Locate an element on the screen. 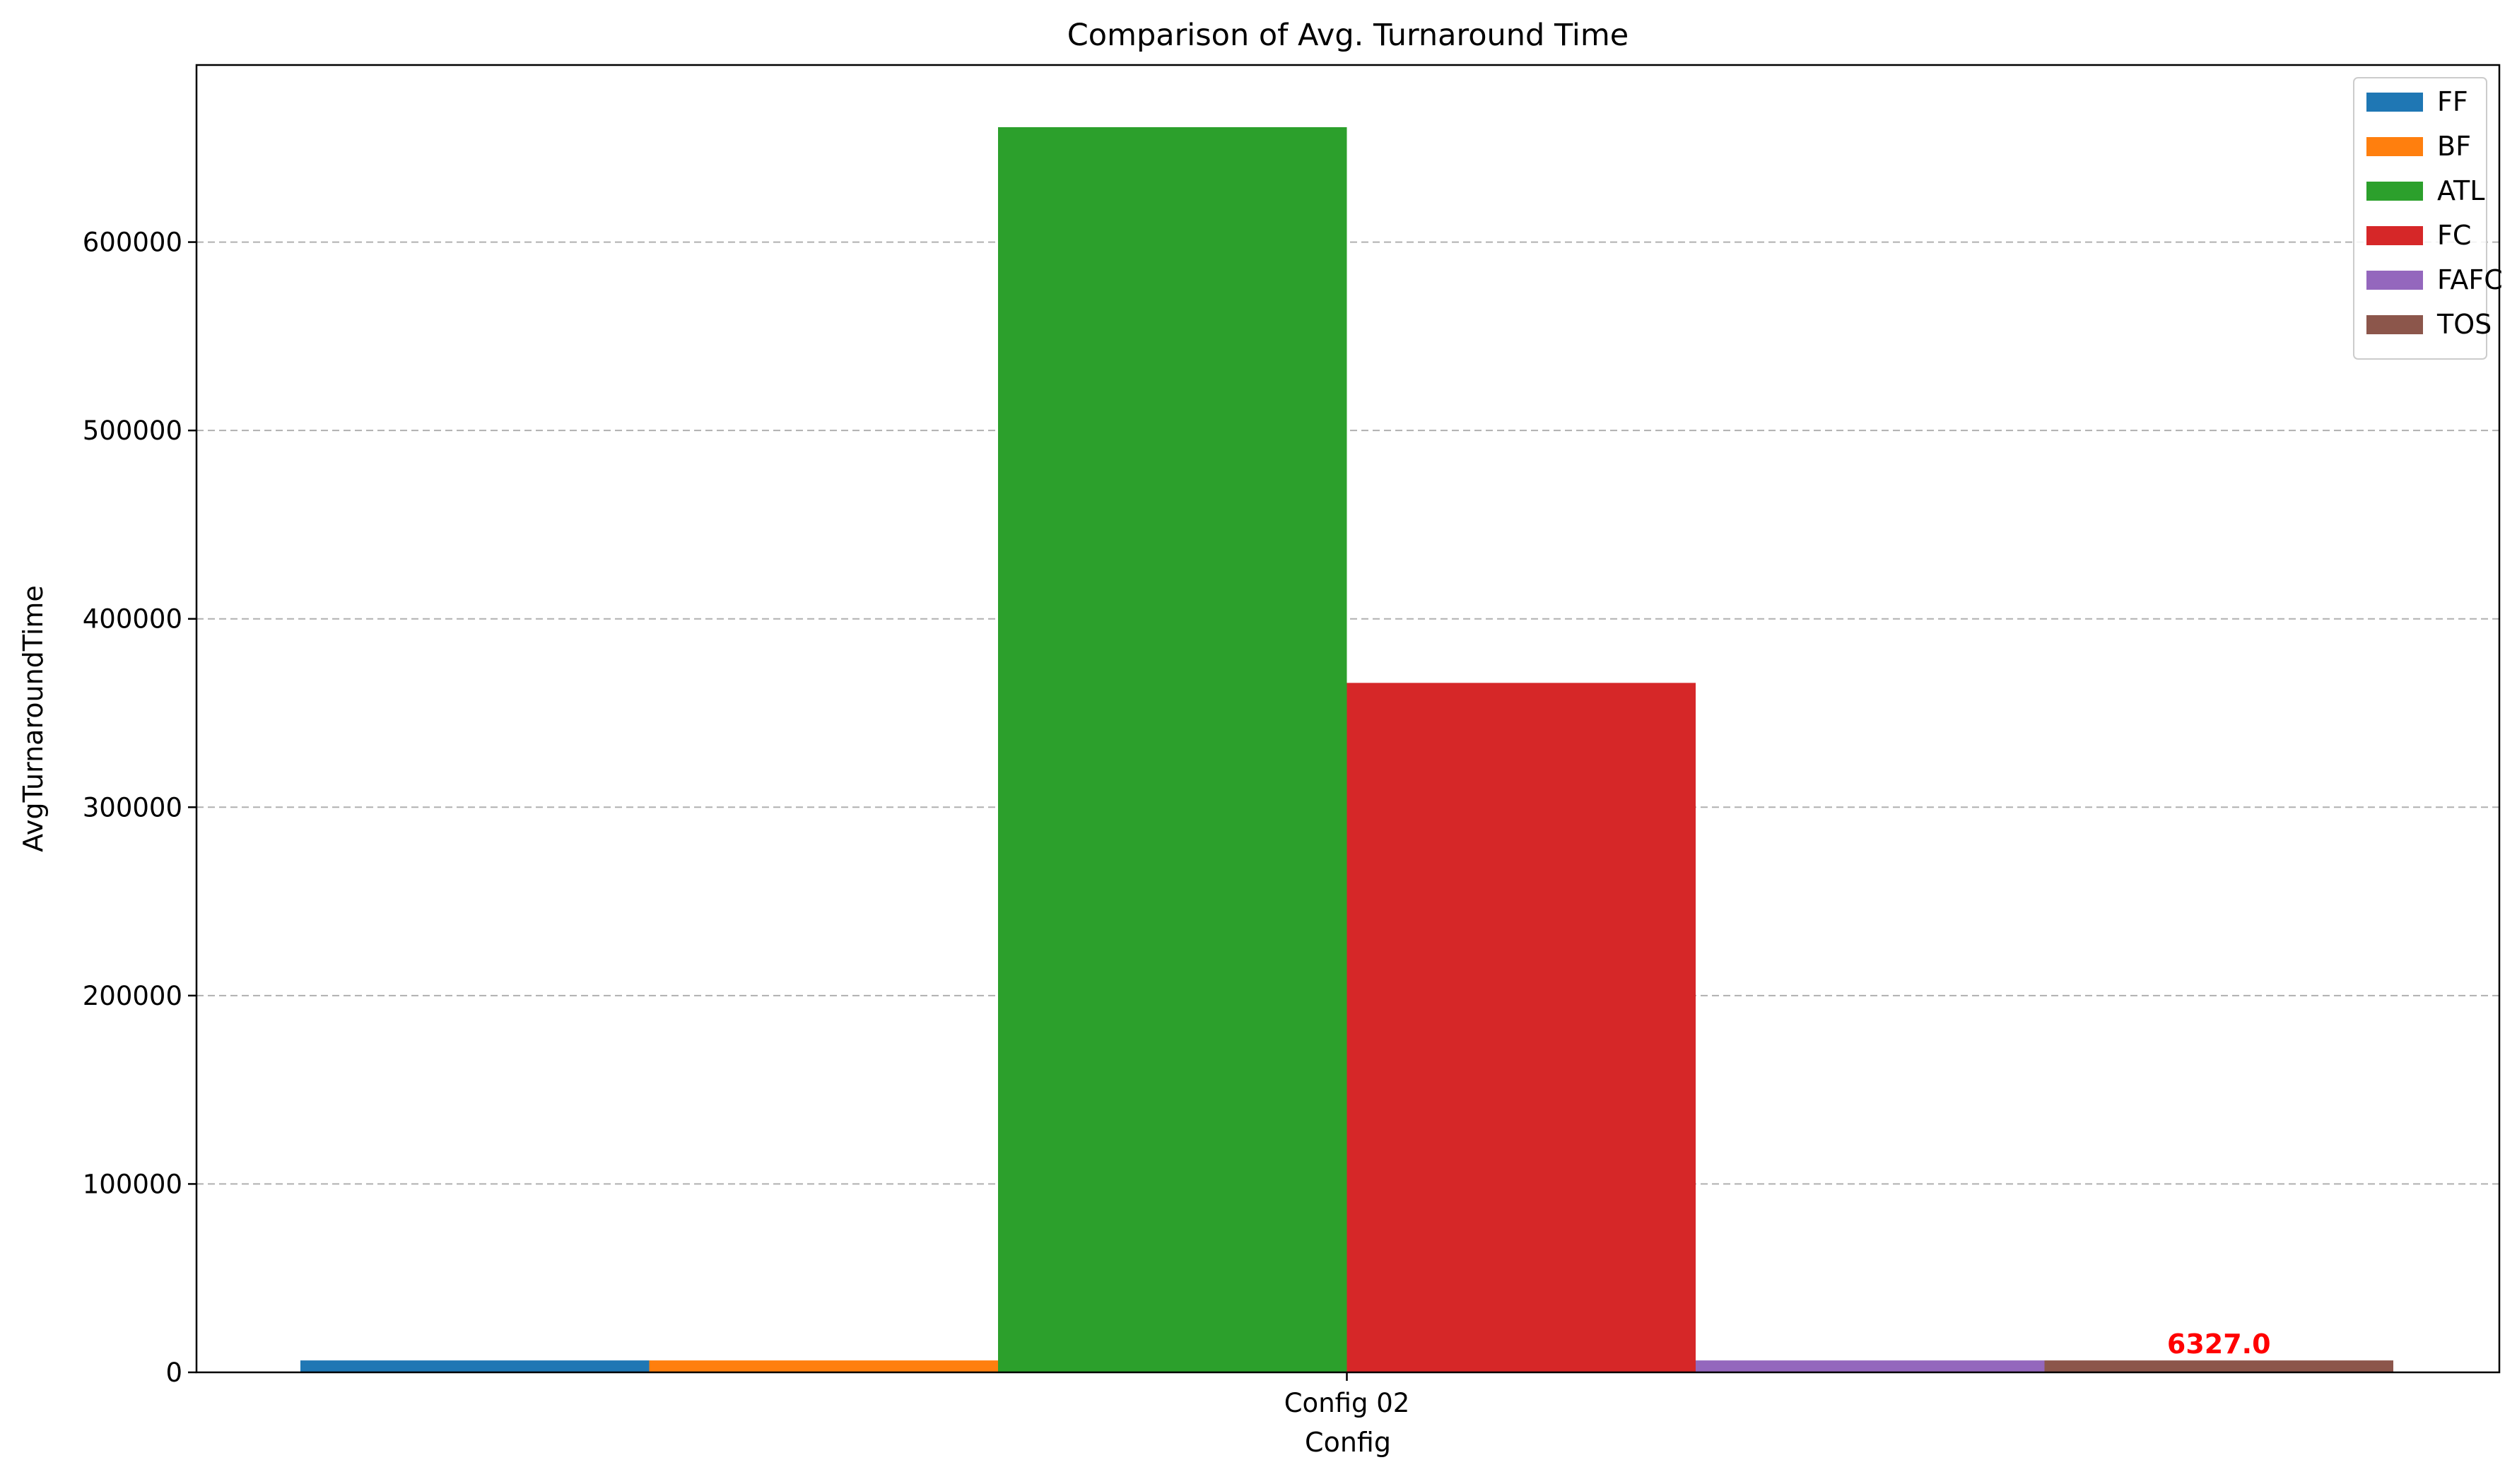  y-tick-label: 600000 is located at coordinates (132, 243).